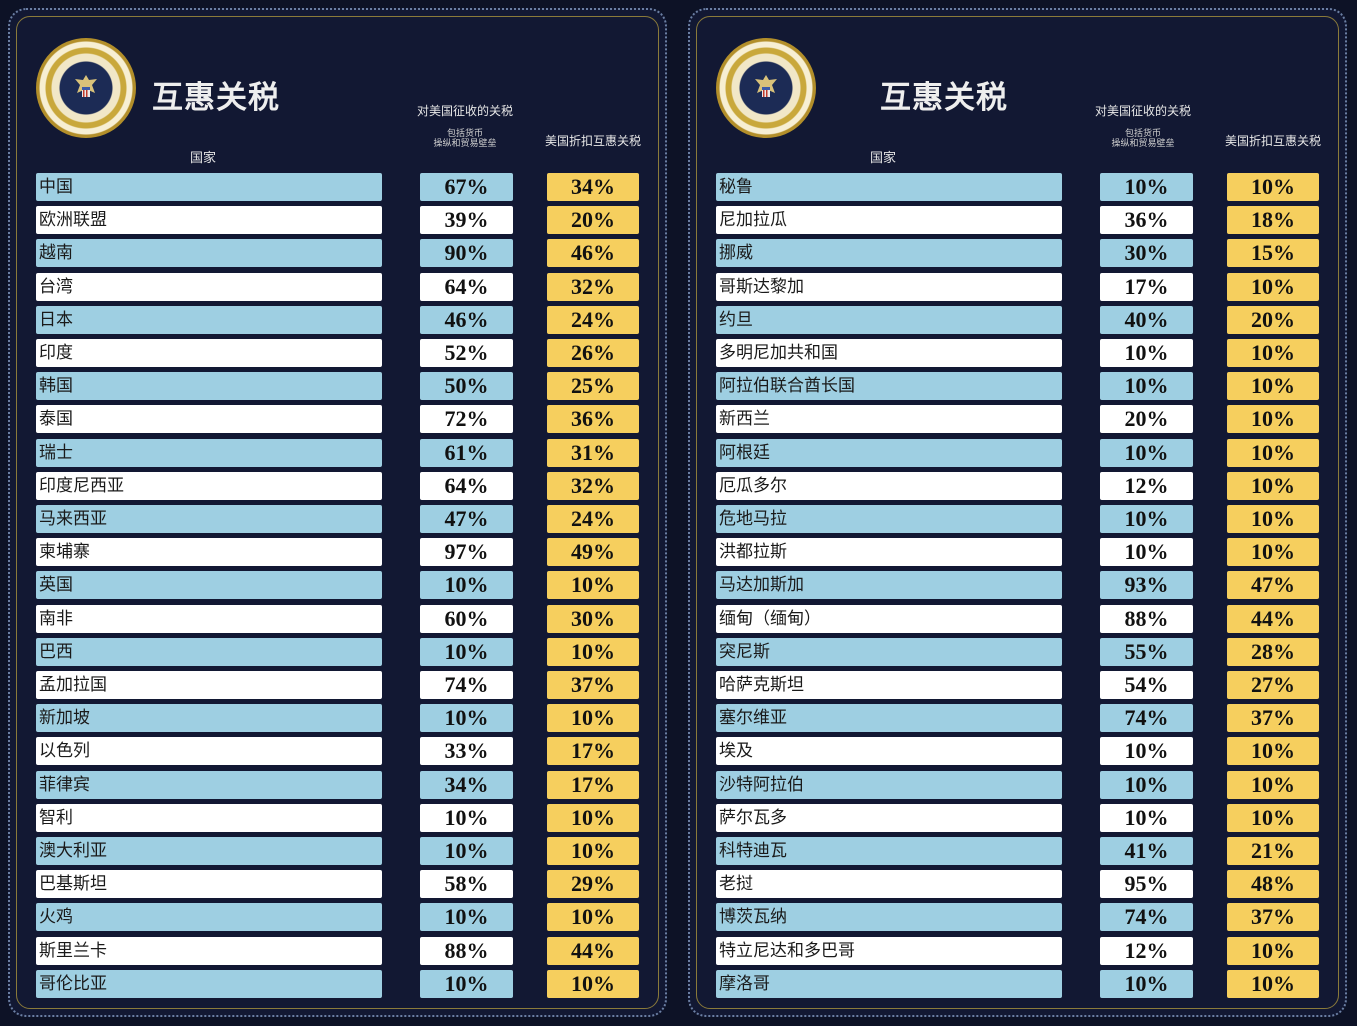 The image size is (1357, 1026). I want to click on country-cell: 特立尼达和多巴哥, so click(889, 950).